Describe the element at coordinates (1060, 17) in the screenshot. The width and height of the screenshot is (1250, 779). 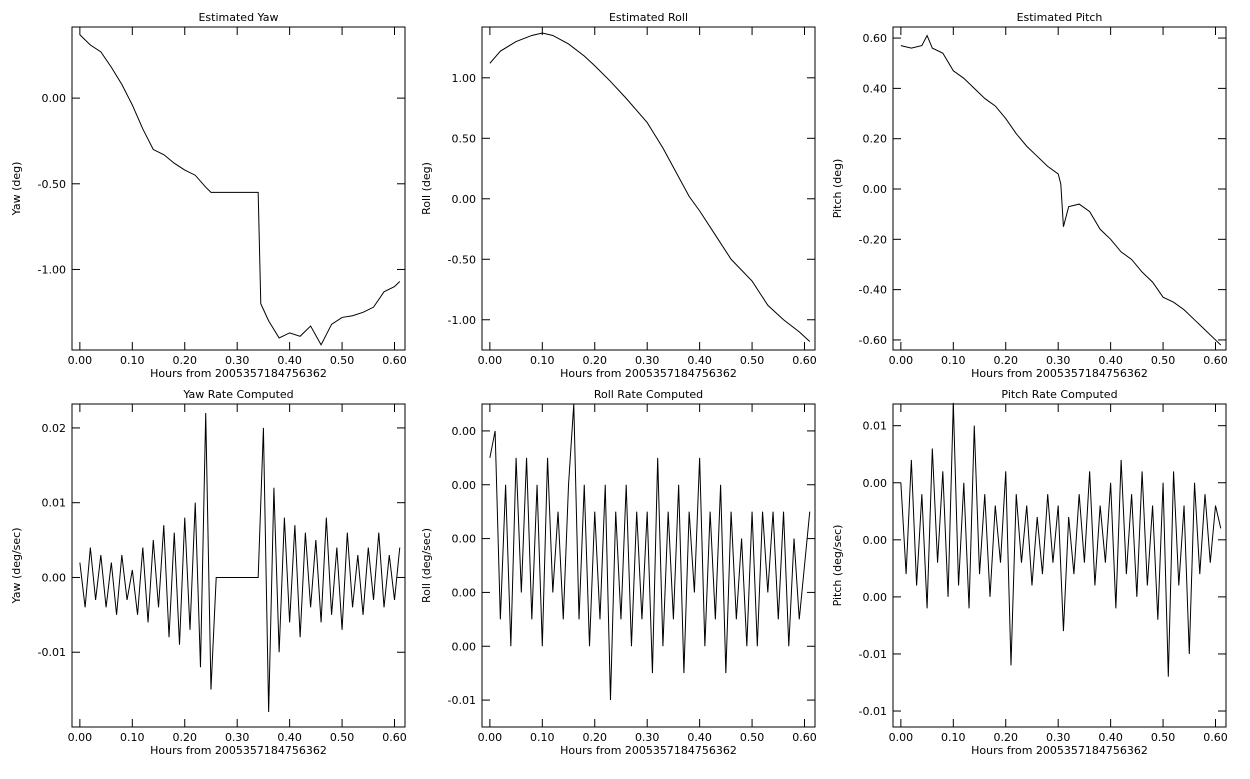
I see `subplot-title: Estimated Pitch` at that location.